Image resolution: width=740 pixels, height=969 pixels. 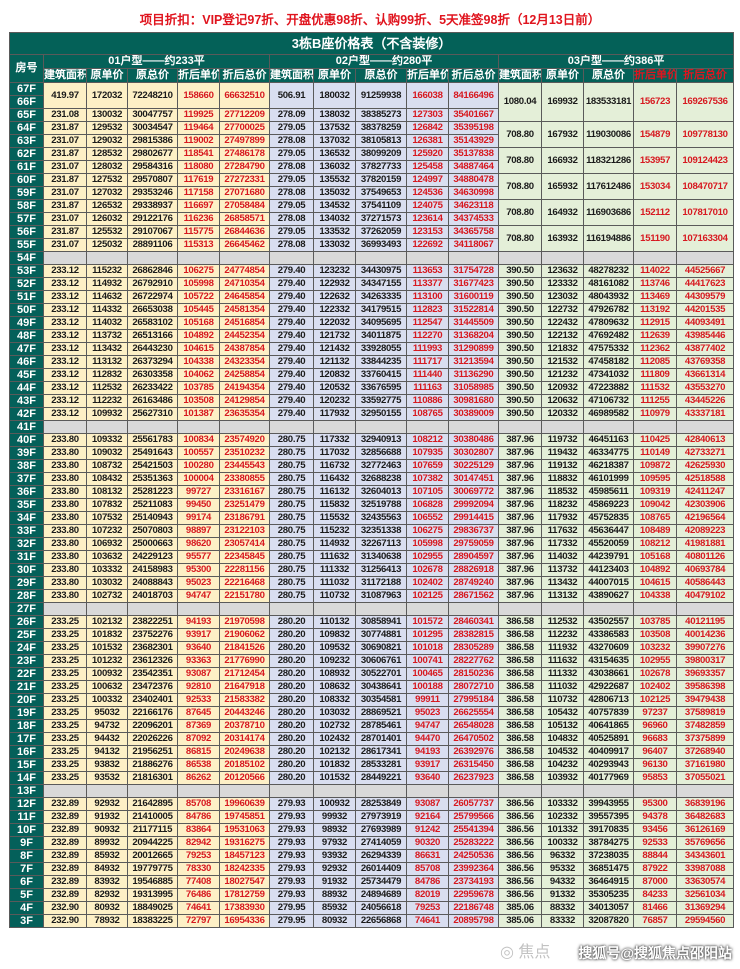 I want to click on discount-total-price-cell: 26625554, so click(x=473, y=713).